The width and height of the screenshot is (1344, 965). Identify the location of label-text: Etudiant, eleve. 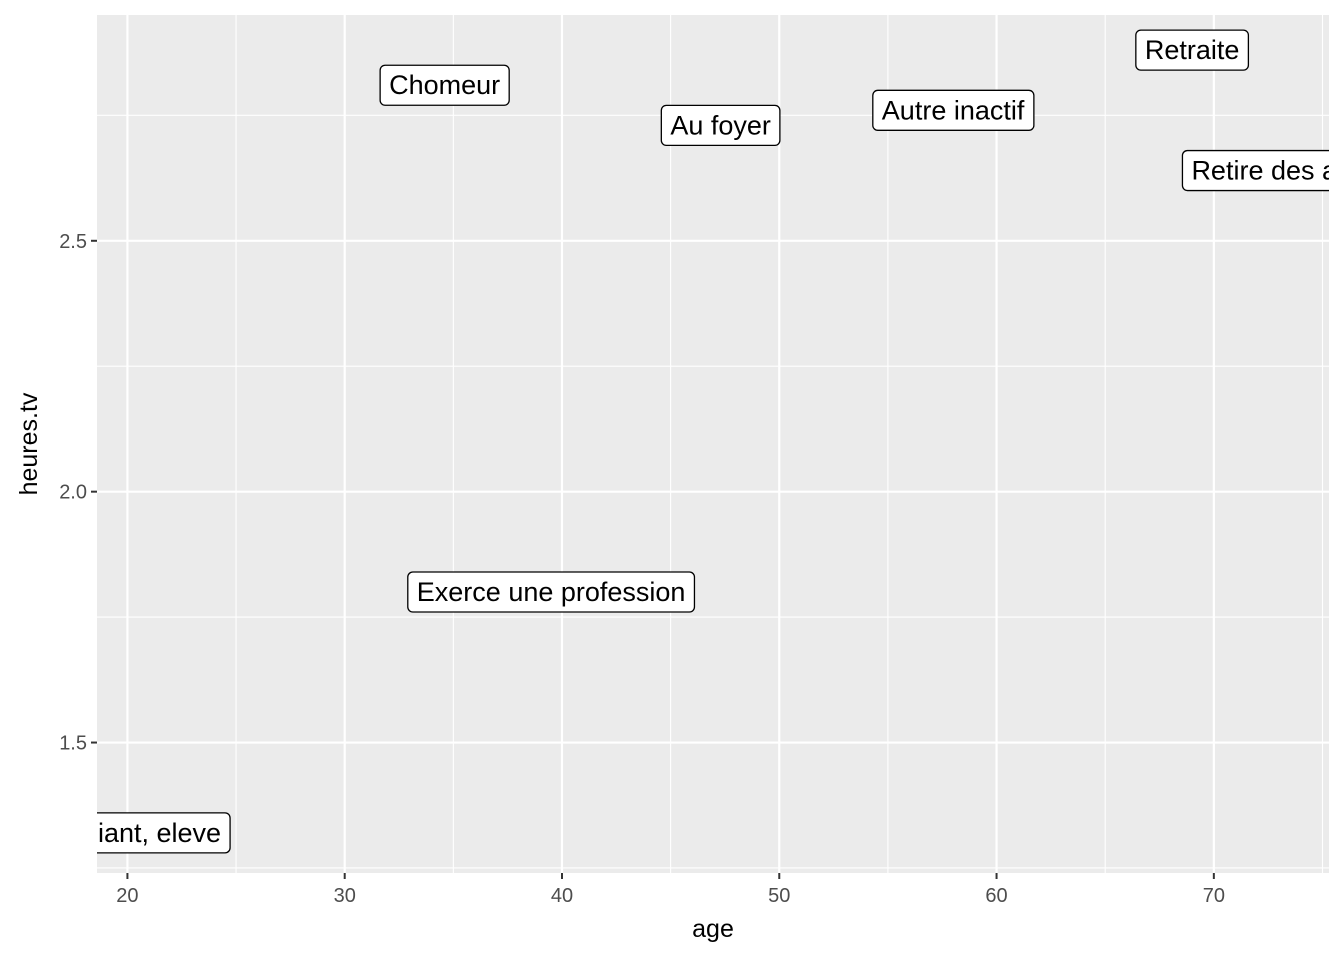
(131, 833).